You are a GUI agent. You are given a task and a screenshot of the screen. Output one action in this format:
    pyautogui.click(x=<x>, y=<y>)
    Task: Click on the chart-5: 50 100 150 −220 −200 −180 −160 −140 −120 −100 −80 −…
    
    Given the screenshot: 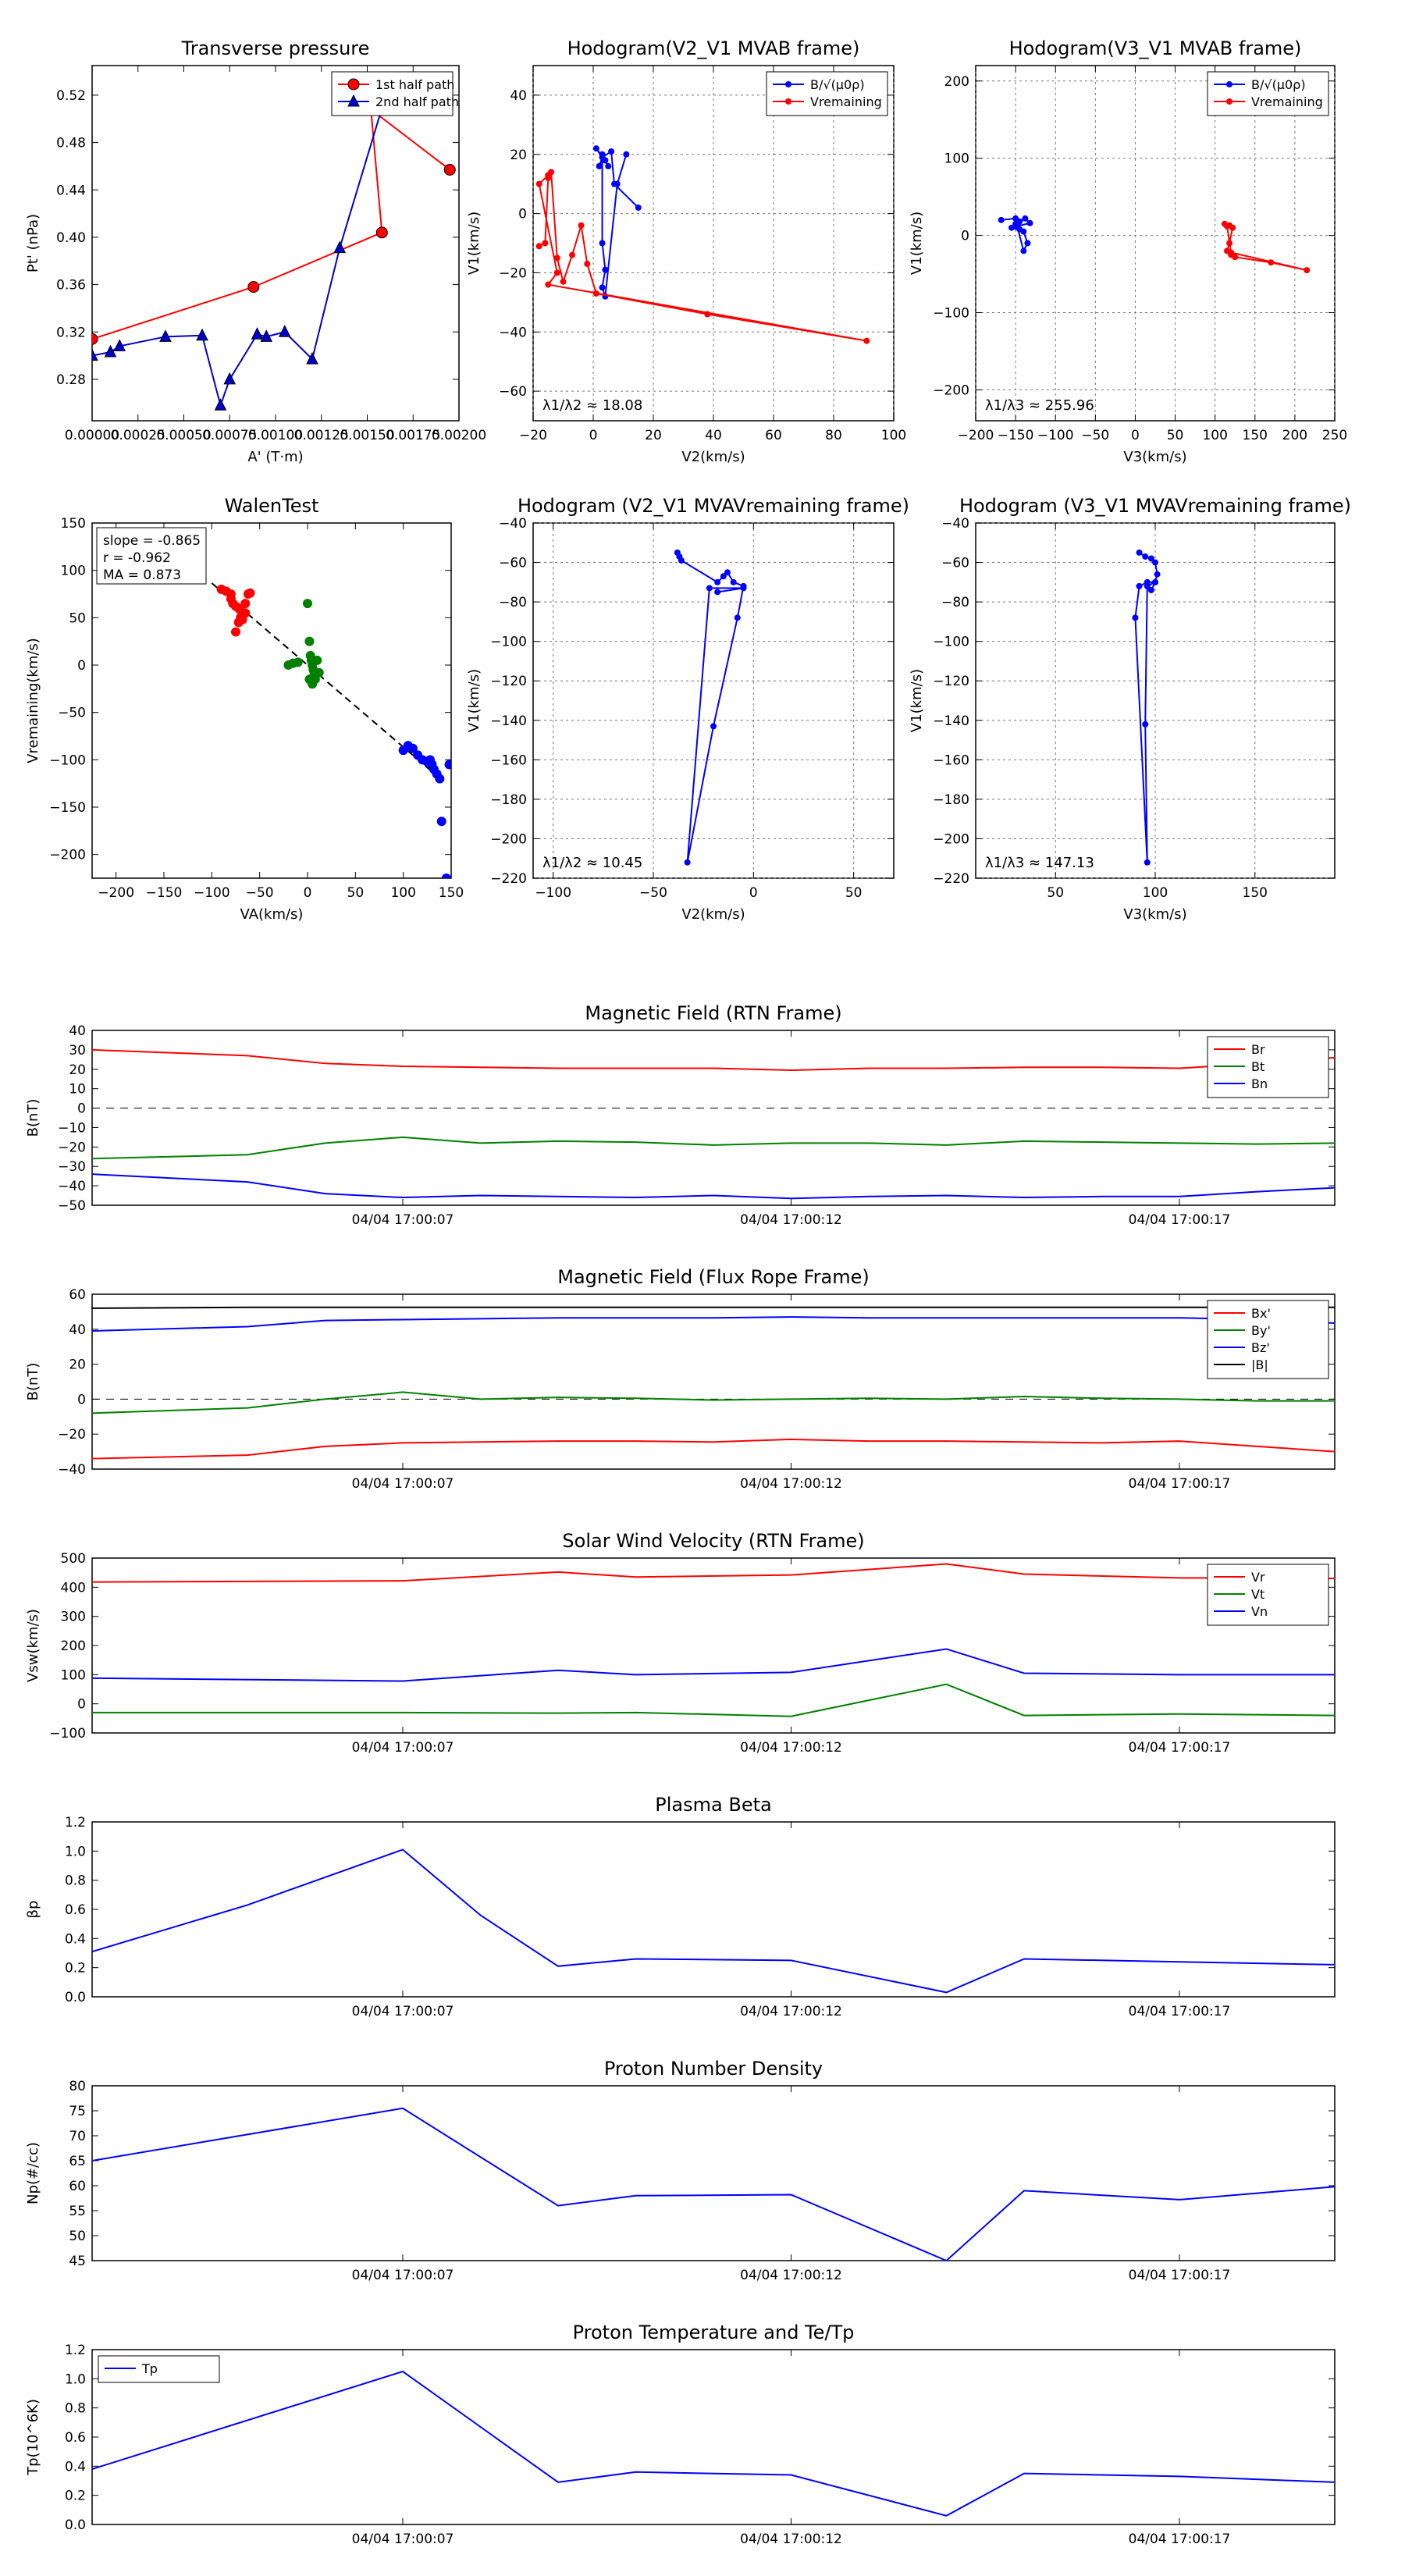 What is the action you would take?
    pyautogui.click(x=1130, y=709)
    